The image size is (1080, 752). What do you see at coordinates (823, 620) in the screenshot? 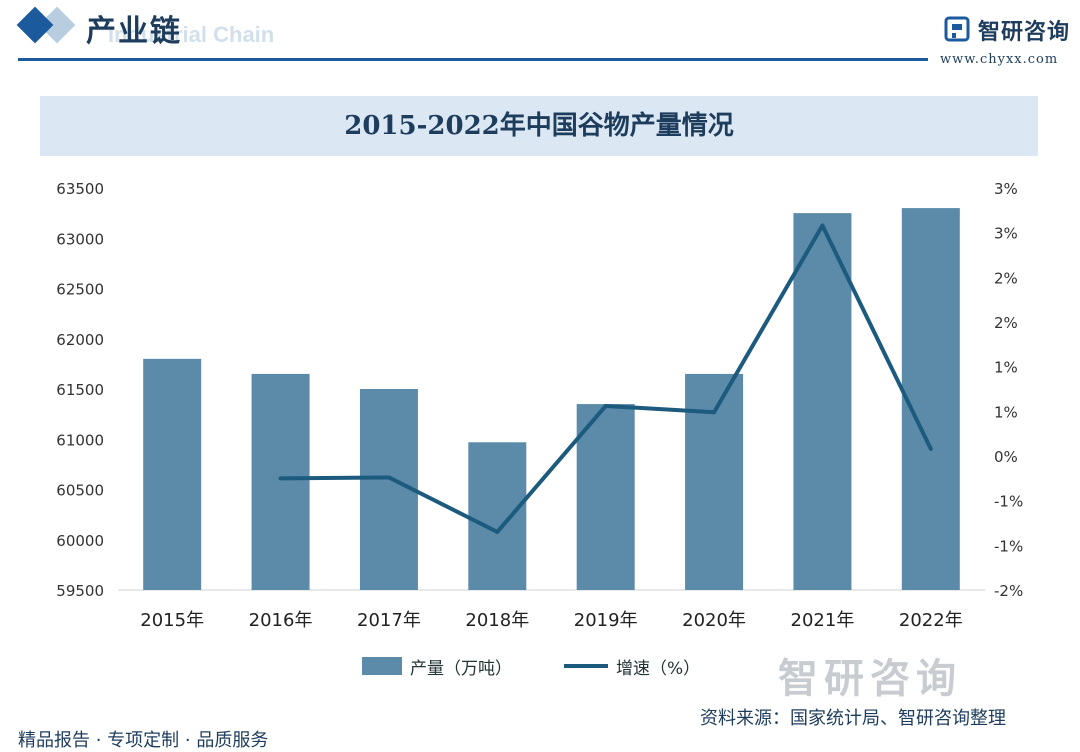
I see `x-tick-label: 2021年` at bounding box center [823, 620].